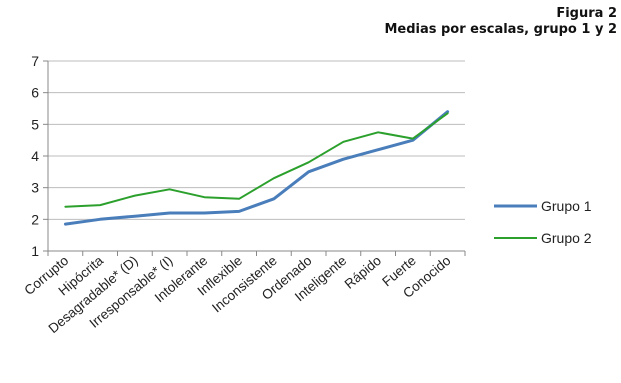 The height and width of the screenshot is (383, 621). Describe the element at coordinates (35, 219) in the screenshot. I see `y-tick-label: 2` at that location.